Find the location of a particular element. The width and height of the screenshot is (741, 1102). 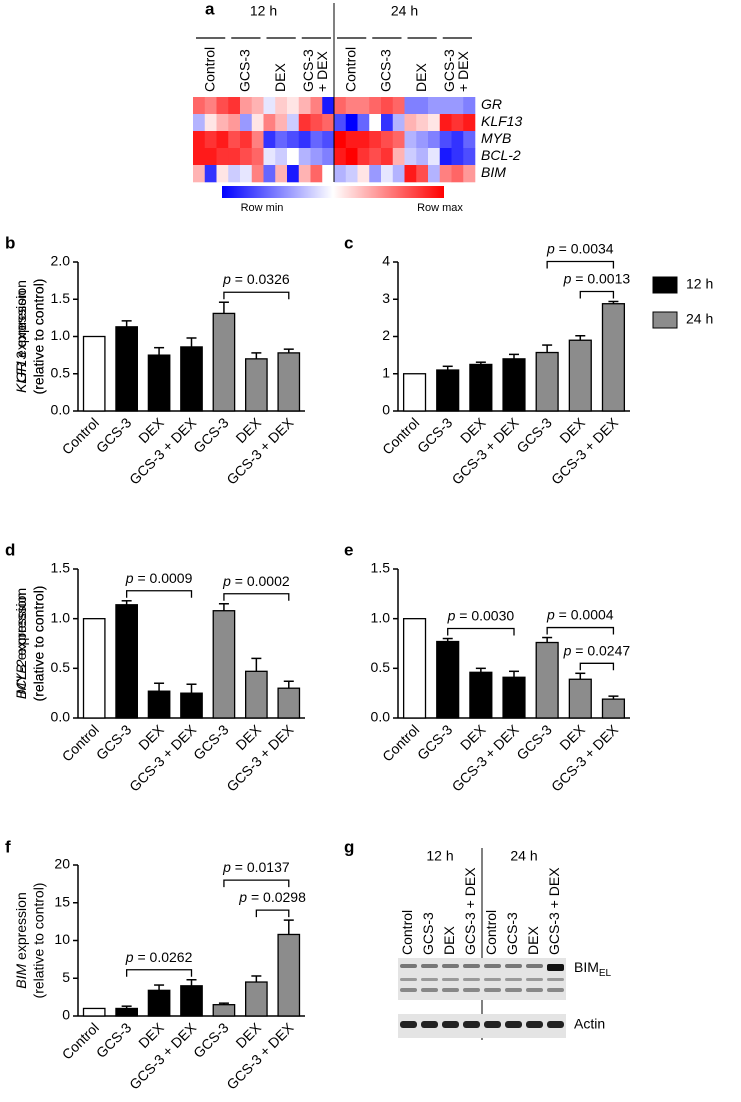

y-tick-label: 1 is located at coordinates (386, 372).